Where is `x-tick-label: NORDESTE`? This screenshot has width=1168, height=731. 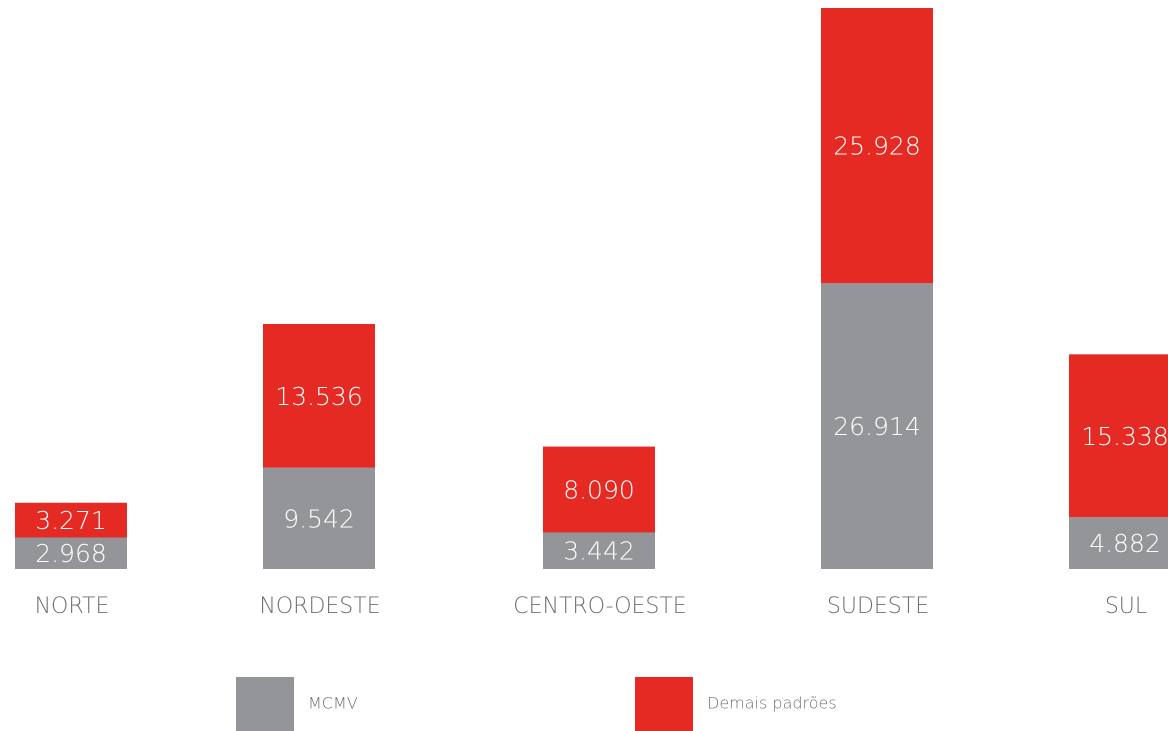 x-tick-label: NORDESTE is located at coordinates (319, 606).